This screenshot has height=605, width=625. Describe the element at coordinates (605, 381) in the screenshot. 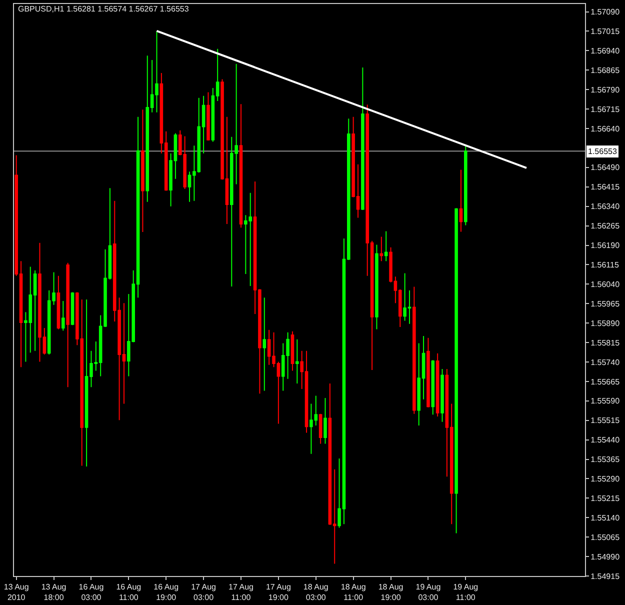

I see `y-tick-label: 1.55665` at that location.